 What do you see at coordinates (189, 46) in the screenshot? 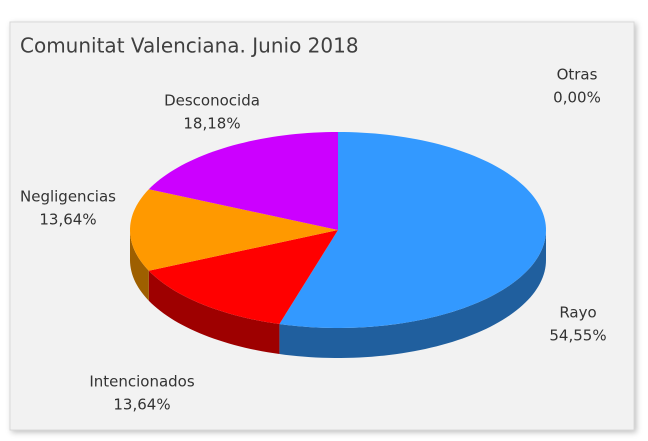
I see `chart-title: Comunitat Valenciana. Junio 2018` at bounding box center [189, 46].